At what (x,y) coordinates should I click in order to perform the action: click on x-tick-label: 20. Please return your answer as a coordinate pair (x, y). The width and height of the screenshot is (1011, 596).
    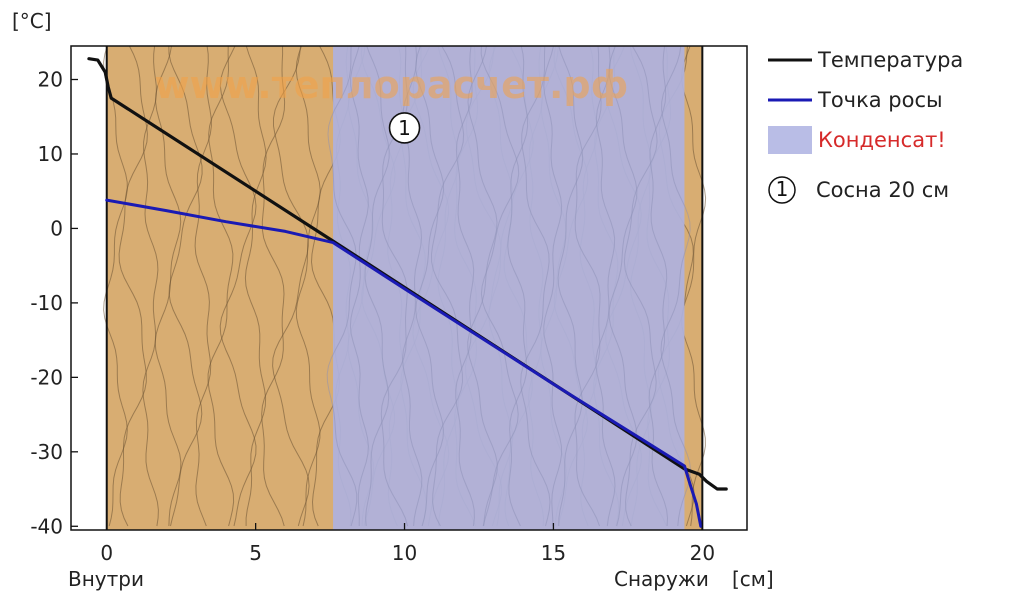
    Looking at the image, I should click on (702, 553).